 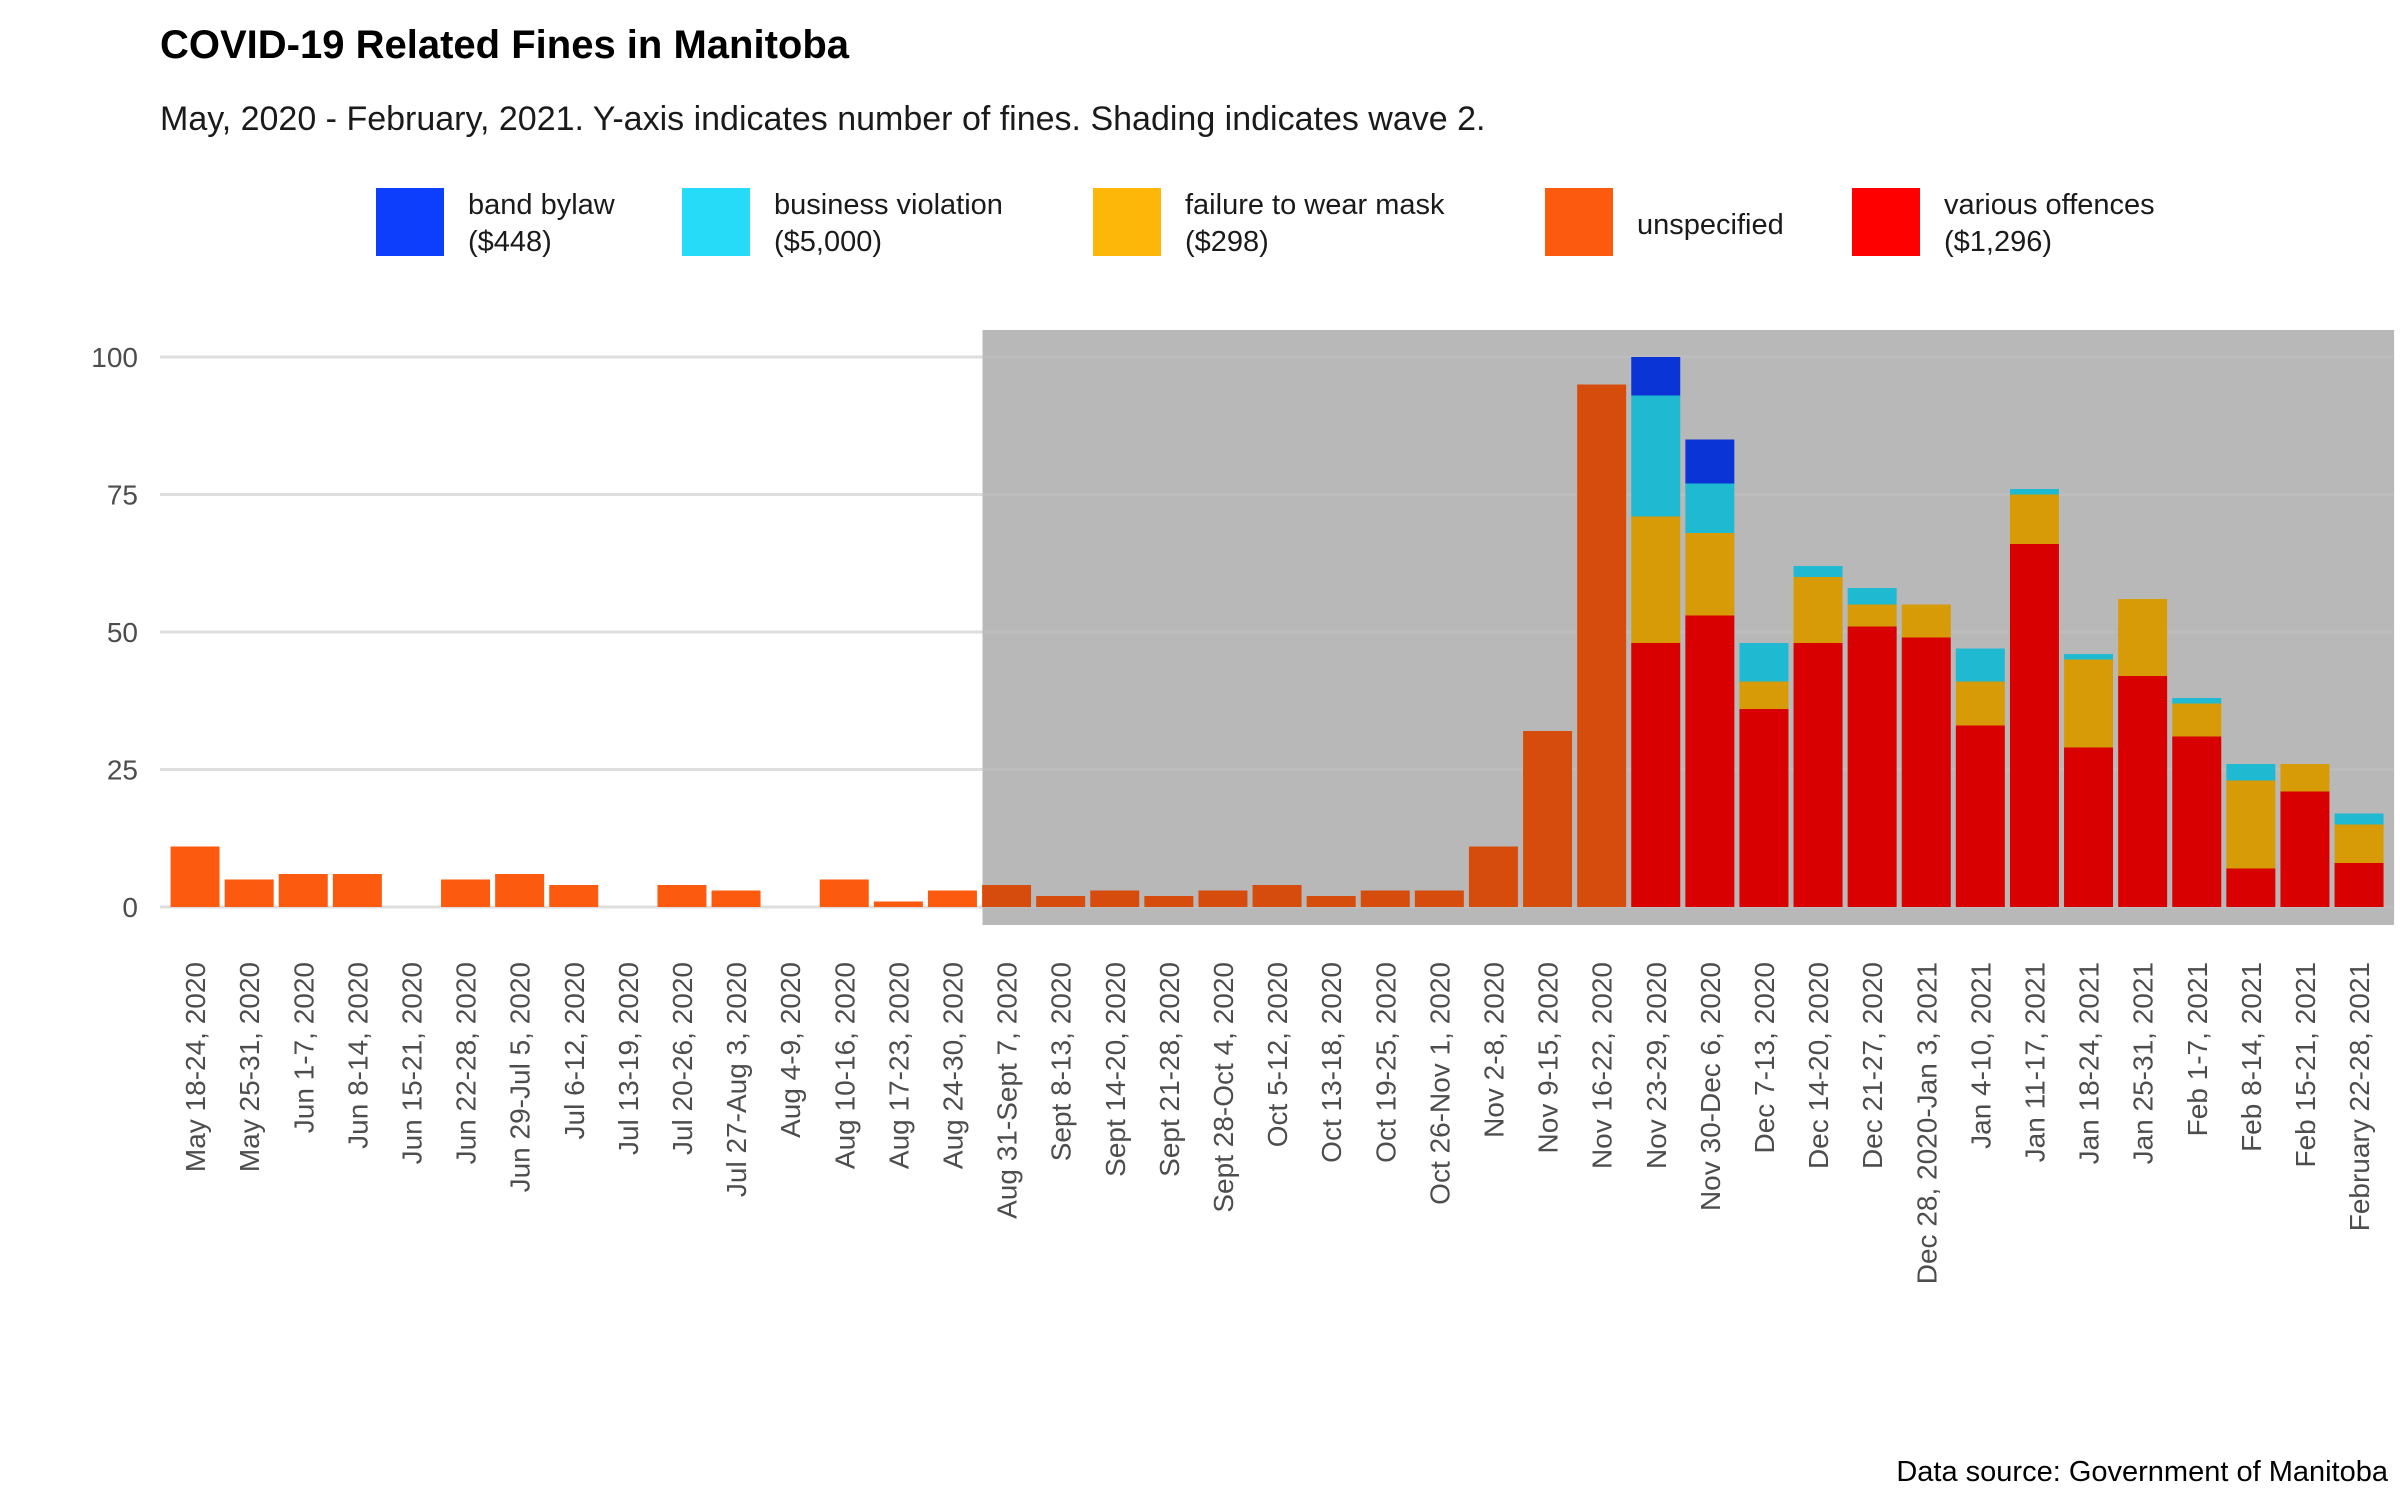 I want to click on legend-item-unspecified: unspecified, so click(x=1664, y=222).